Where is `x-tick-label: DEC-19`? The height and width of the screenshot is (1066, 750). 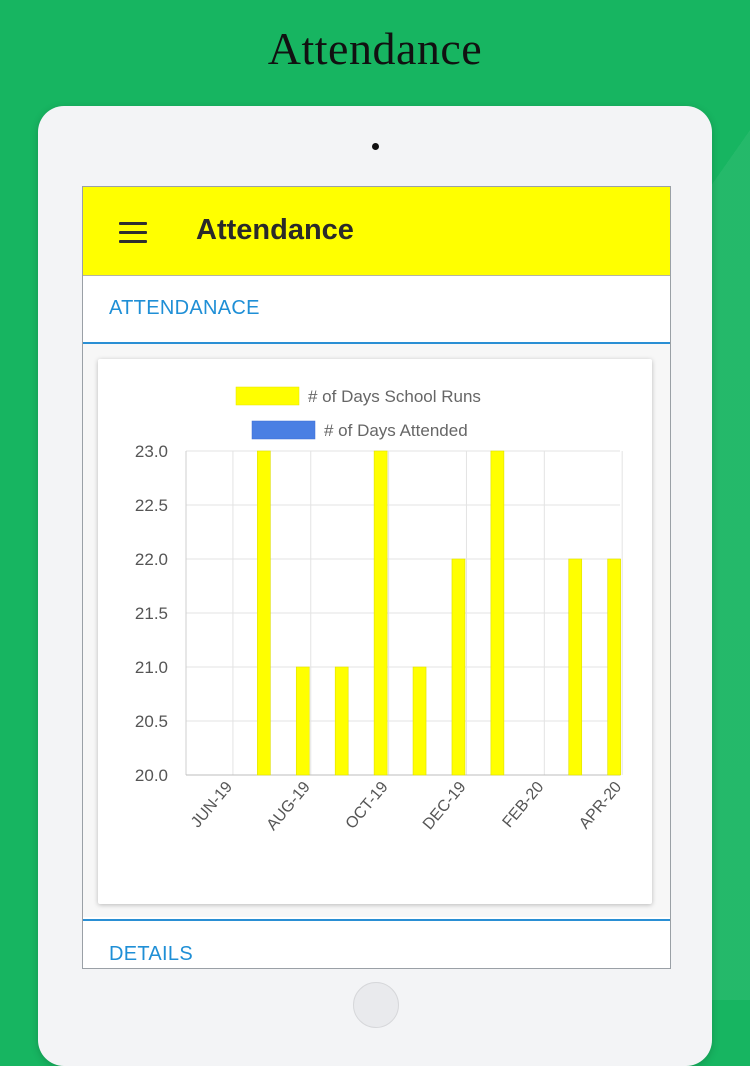 x-tick-label: DEC-19 is located at coordinates (445, 806).